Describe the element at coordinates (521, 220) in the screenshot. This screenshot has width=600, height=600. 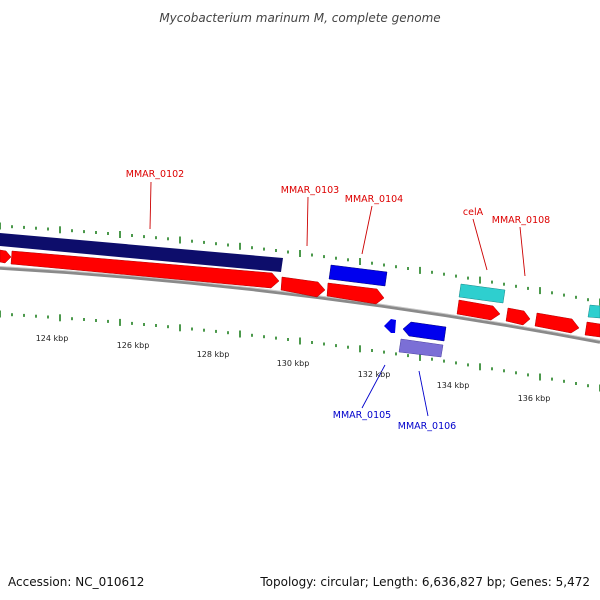
I see `gene-label-mmar-0108: MMAR_0108` at that location.